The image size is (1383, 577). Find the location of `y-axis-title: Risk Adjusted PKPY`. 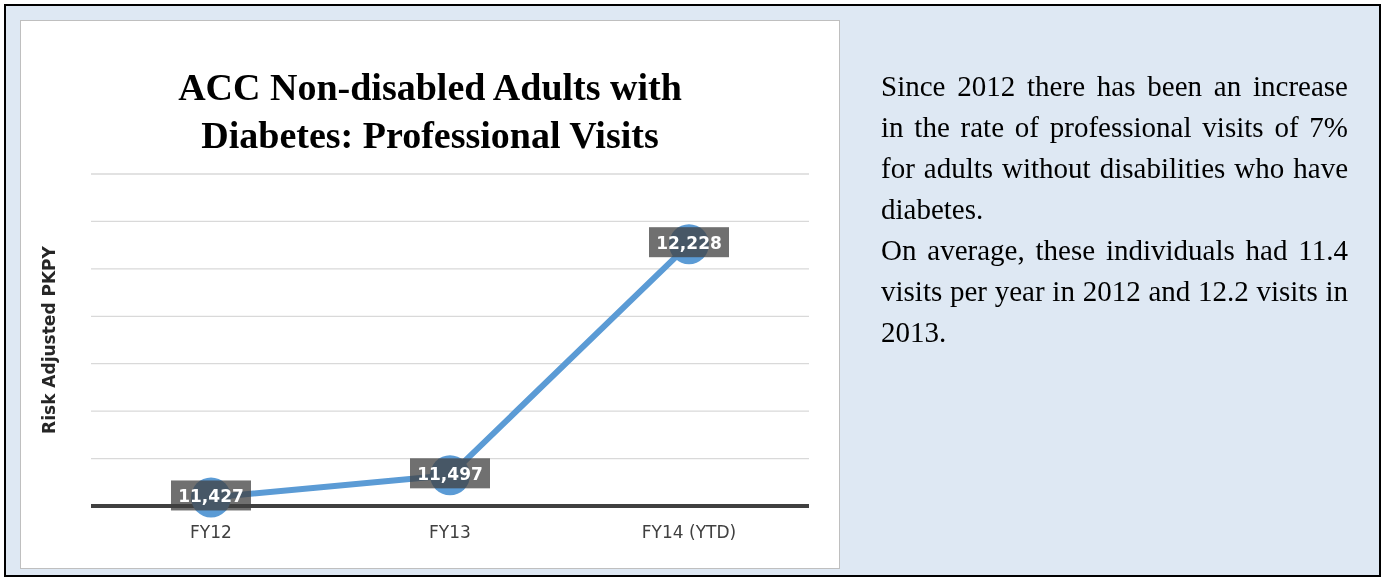

y-axis-title: Risk Adjusted PKPY is located at coordinates (49, 339).